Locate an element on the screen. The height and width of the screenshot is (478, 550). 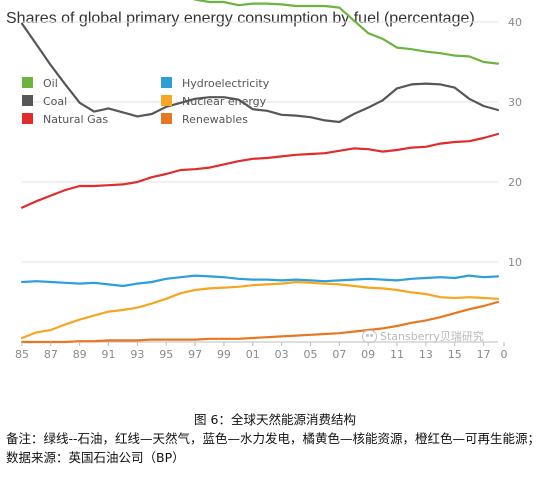
series-line-hydroelectricity is located at coordinates (260, 281).